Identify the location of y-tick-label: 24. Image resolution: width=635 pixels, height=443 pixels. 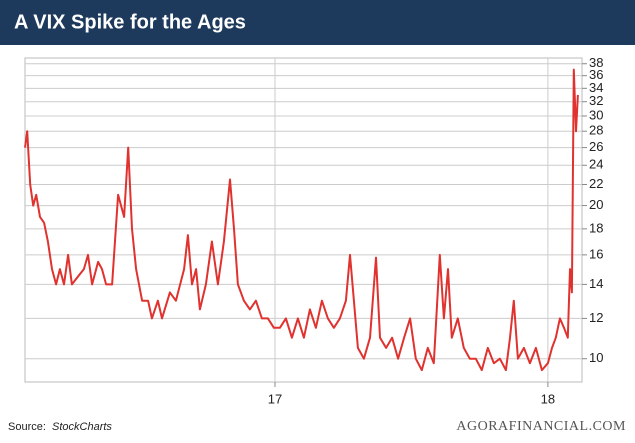
(596, 164).